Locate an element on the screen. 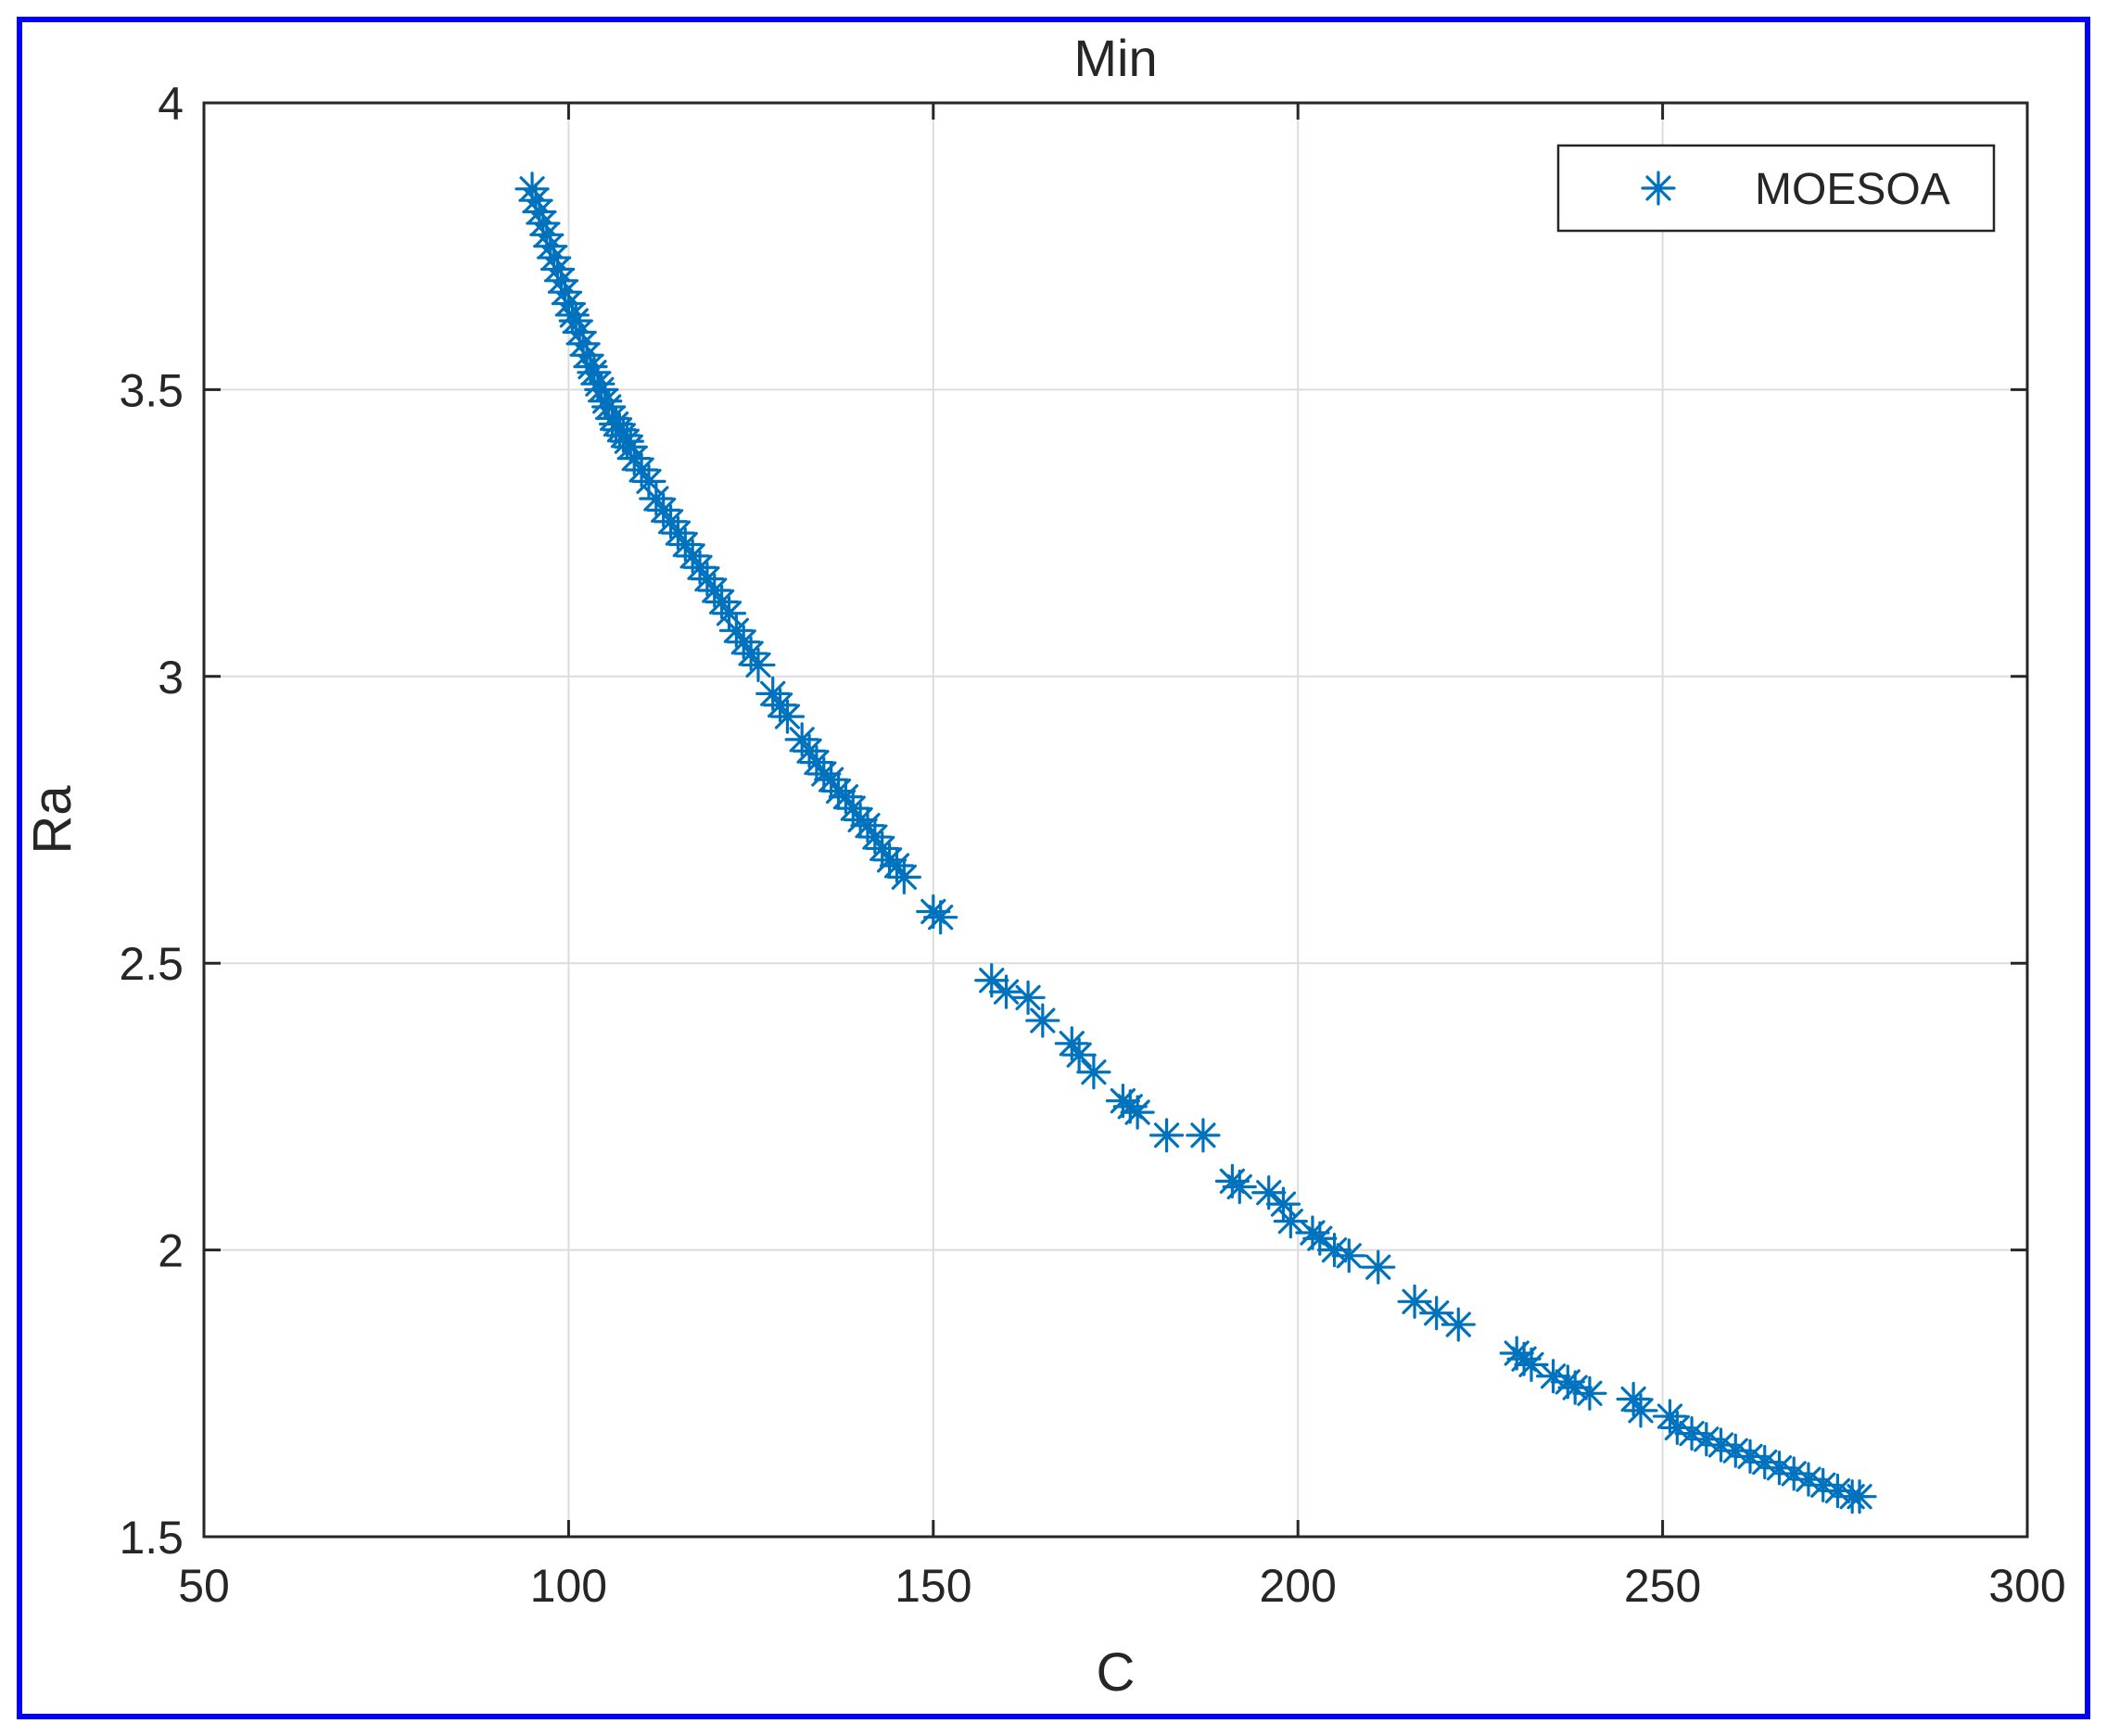 This screenshot has height=1736, width=2107. x-tick-label: 300 is located at coordinates (2027, 1586).